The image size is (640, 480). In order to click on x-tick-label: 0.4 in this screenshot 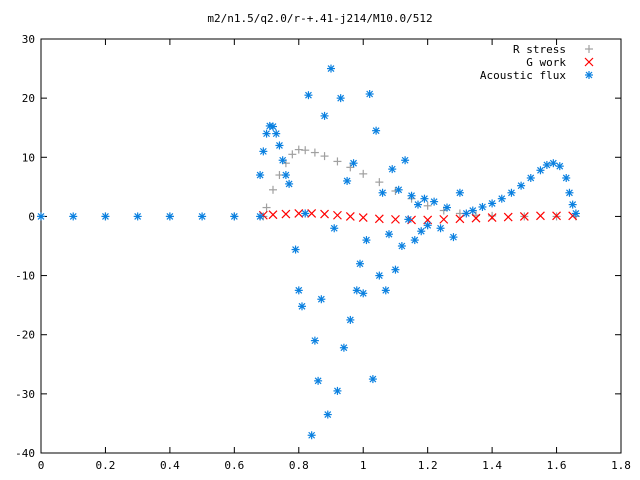, I will do `click(170, 465)`.